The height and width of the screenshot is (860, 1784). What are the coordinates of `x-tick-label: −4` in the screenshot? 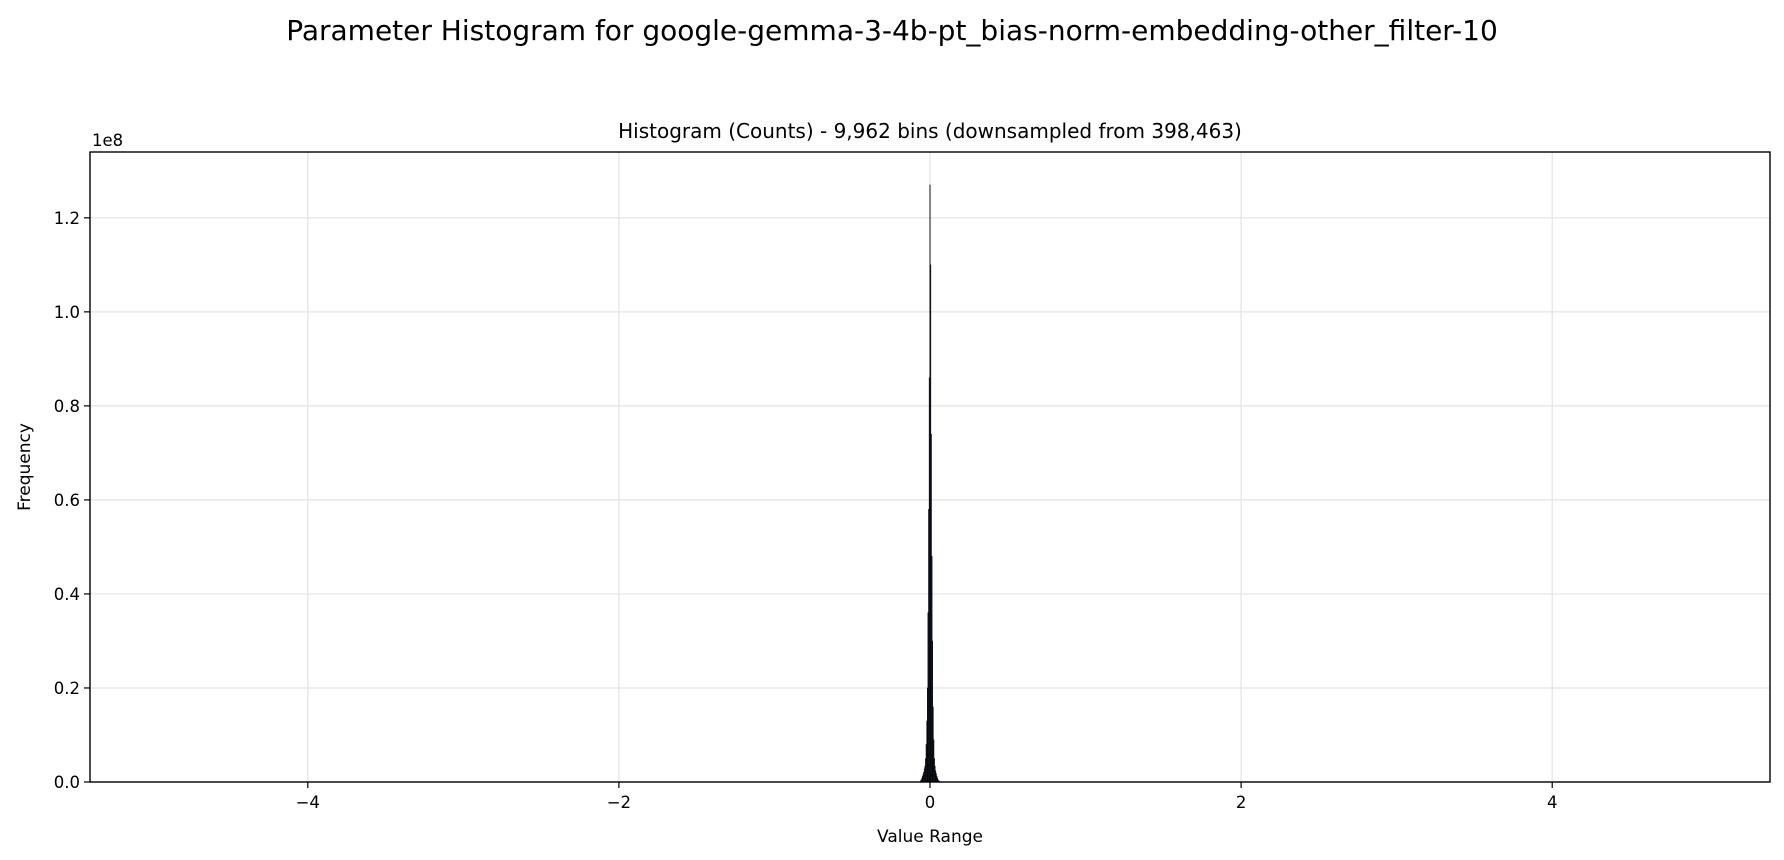 It's located at (308, 802).